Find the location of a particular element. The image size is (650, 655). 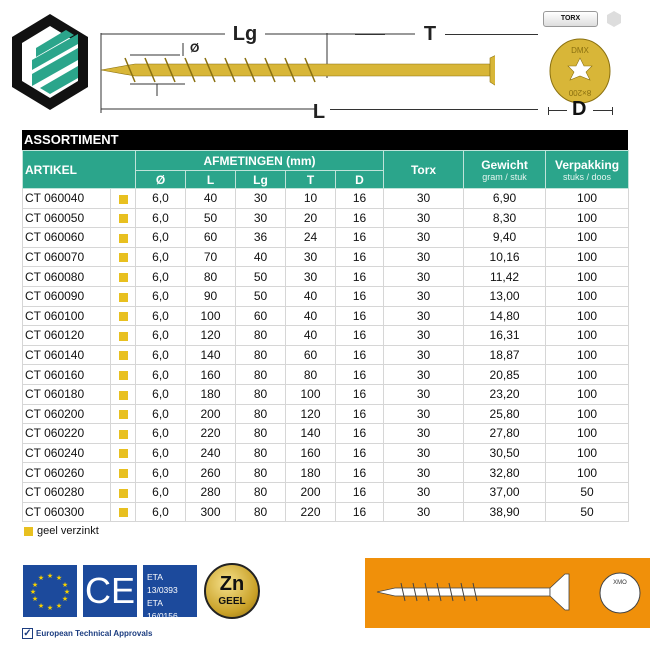

ce-mark: CE is located at coordinates (109, 590).